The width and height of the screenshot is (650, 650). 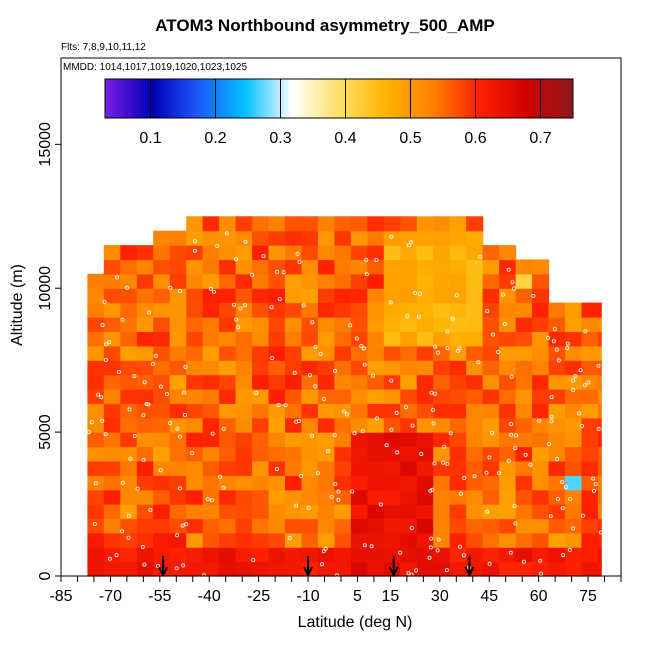 I want to click on colorbar-gradient, so click(x=339, y=98).